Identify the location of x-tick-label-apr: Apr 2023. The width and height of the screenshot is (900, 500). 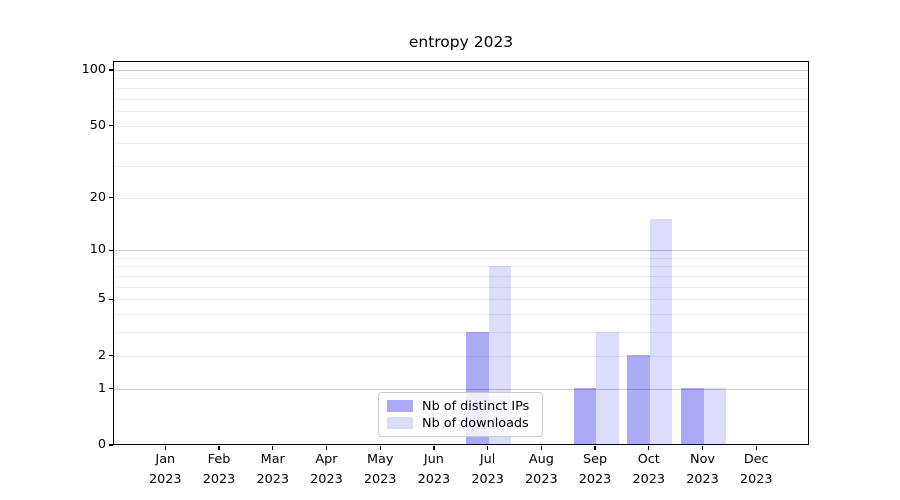
(326, 469).